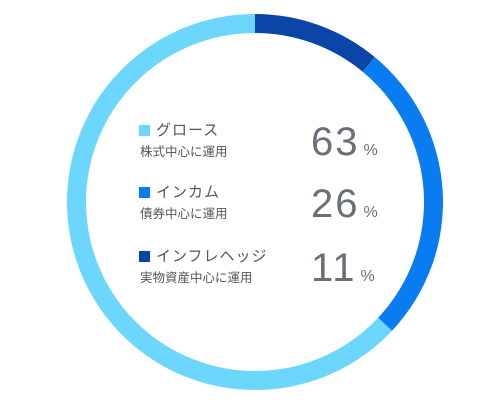 The height and width of the screenshot is (410, 499). What do you see at coordinates (402, 194) in the screenshot?
I see `donut-slice-income` at bounding box center [402, 194].